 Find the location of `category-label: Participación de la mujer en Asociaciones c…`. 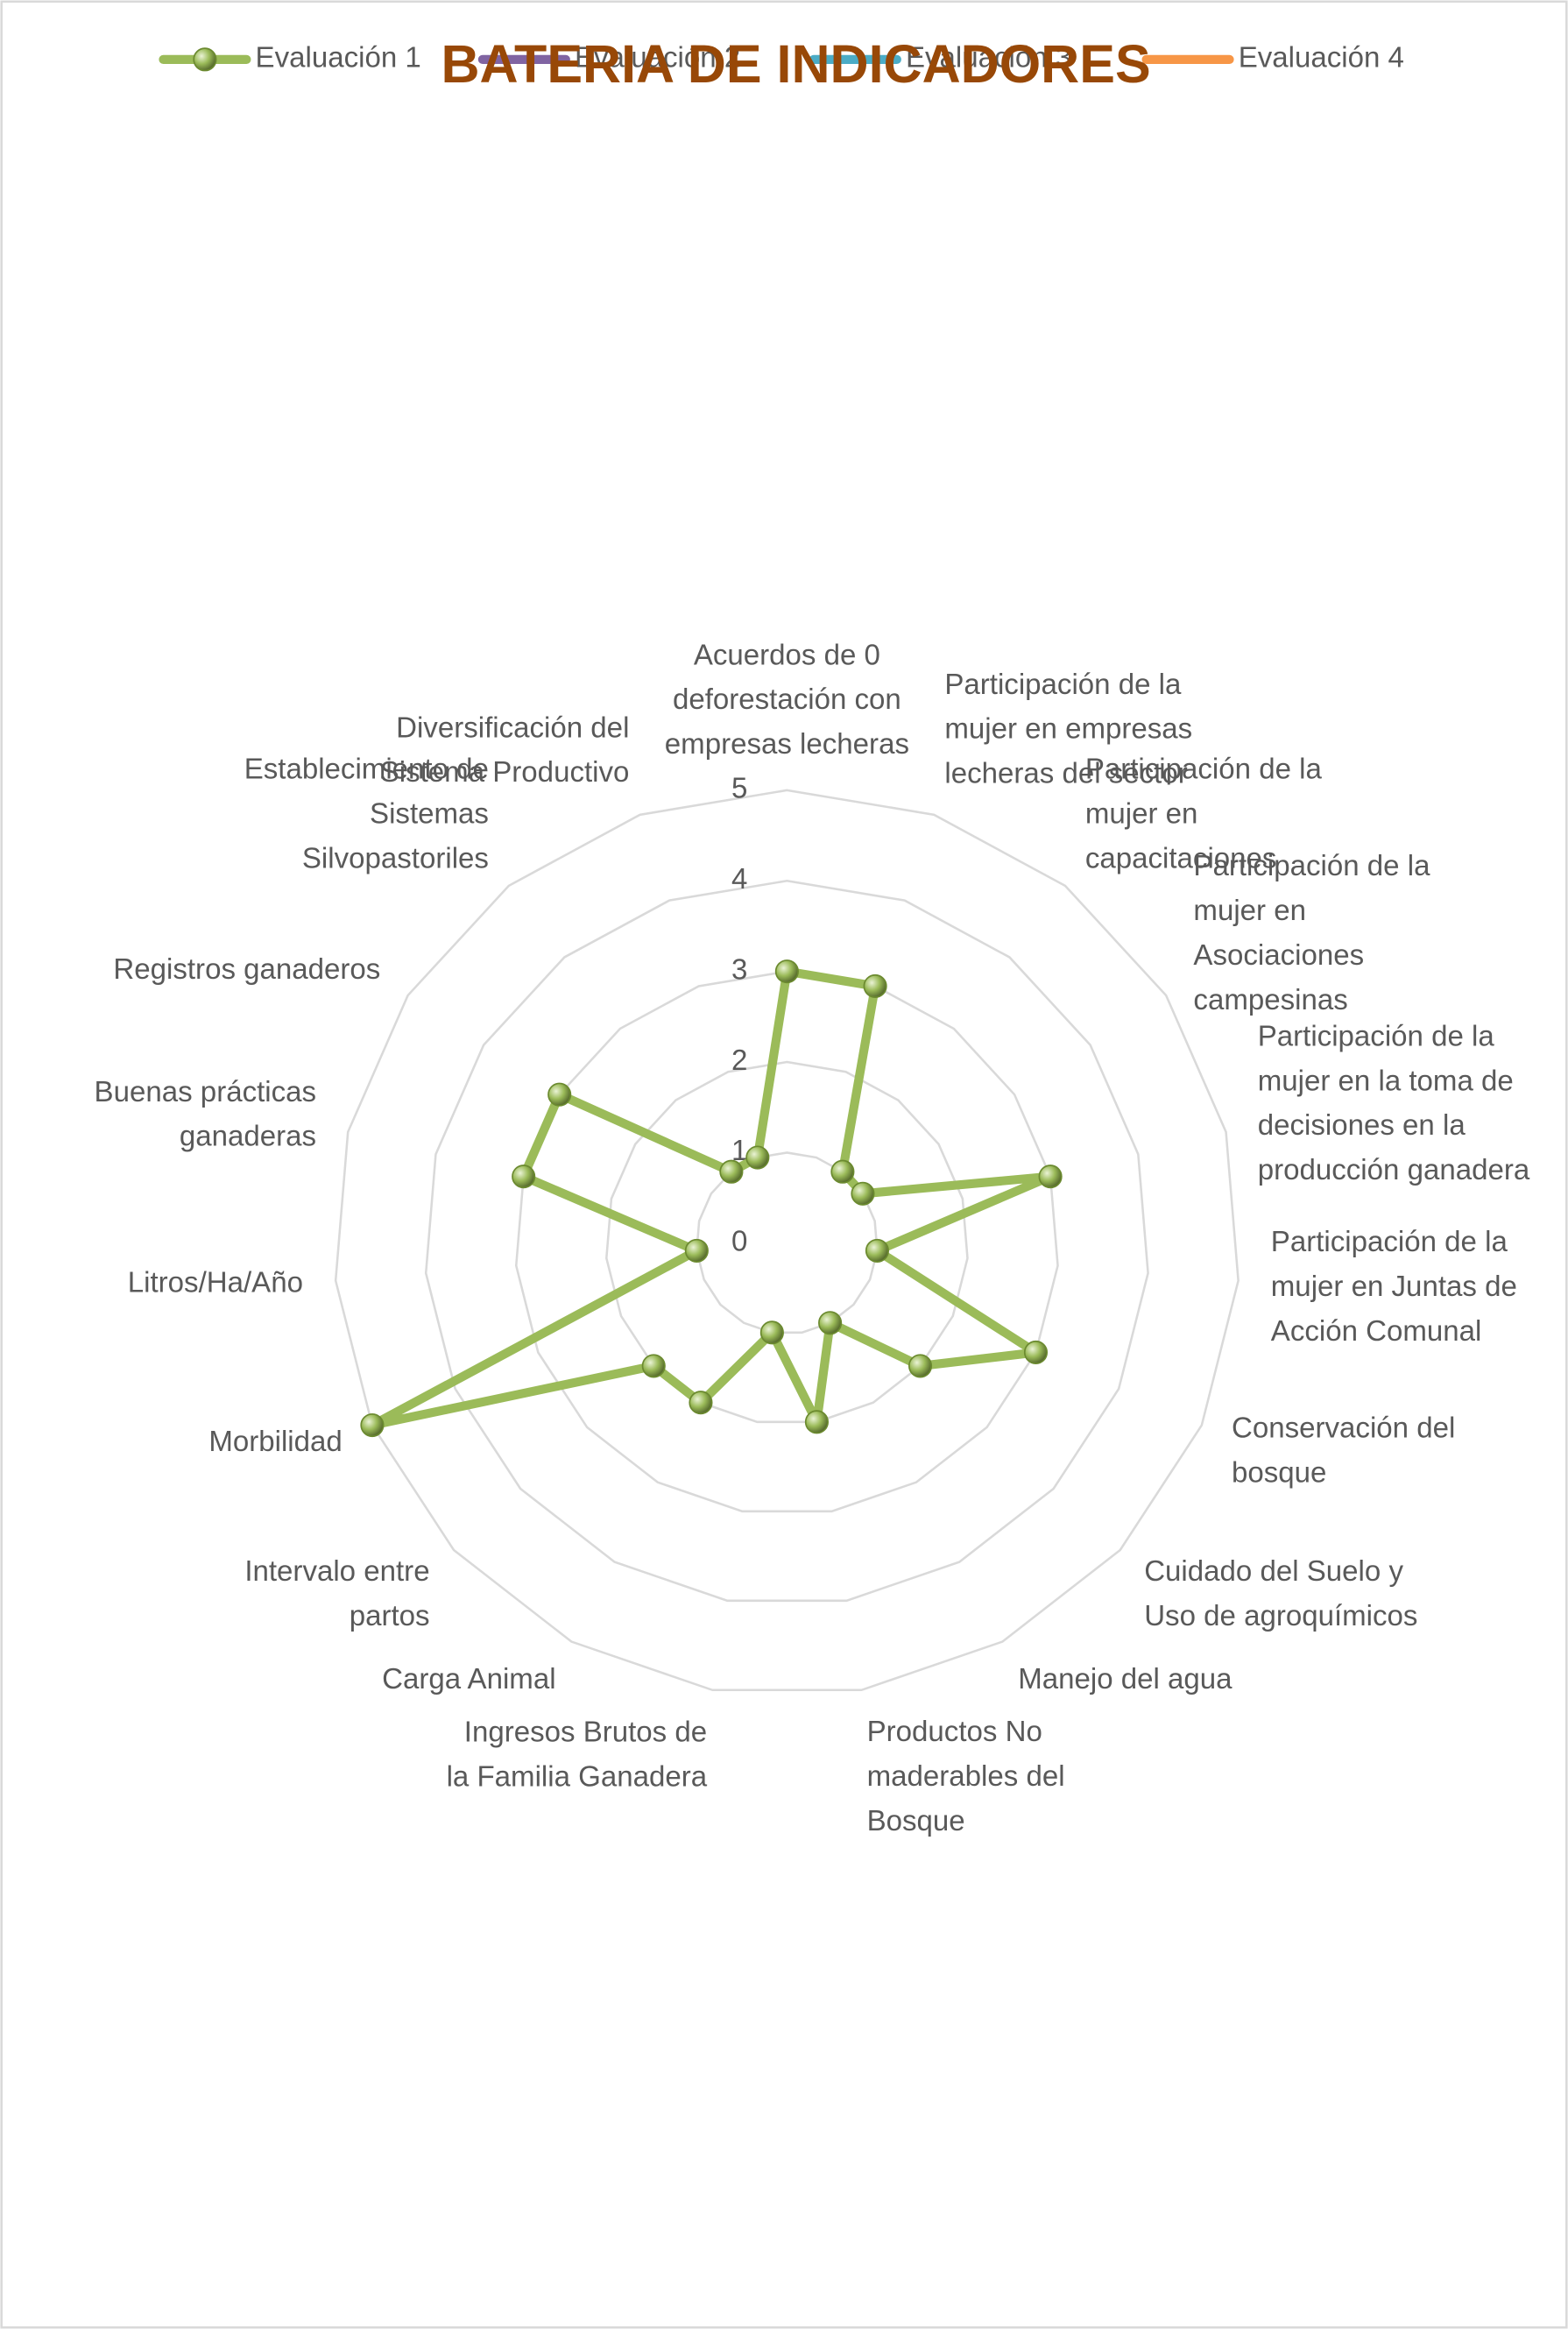

category-label: Participación de la mujer en Asociaciones c… is located at coordinates (1311, 933).